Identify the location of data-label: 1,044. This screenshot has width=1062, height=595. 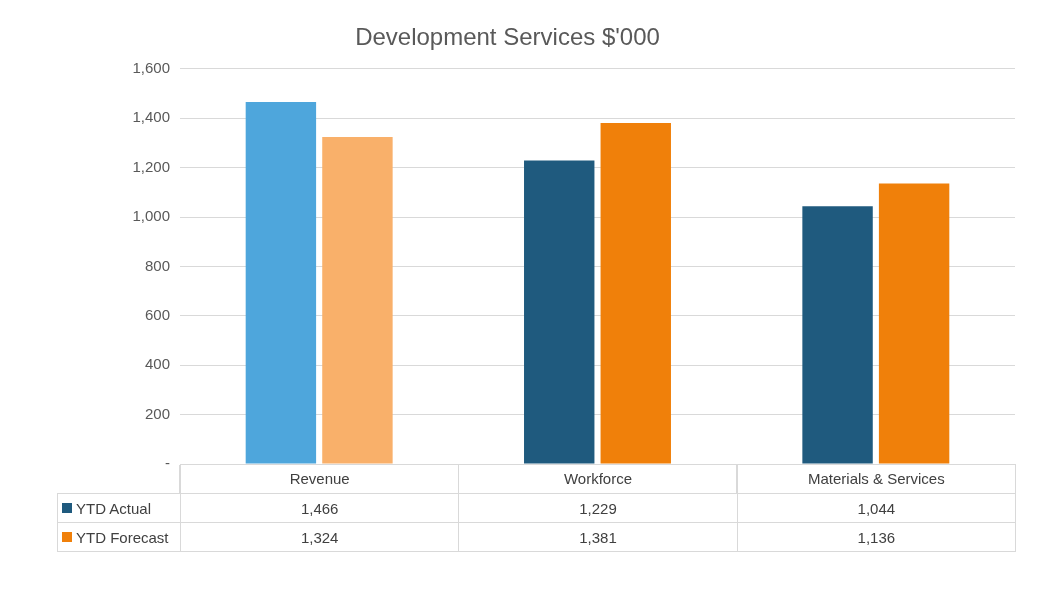
(876, 508).